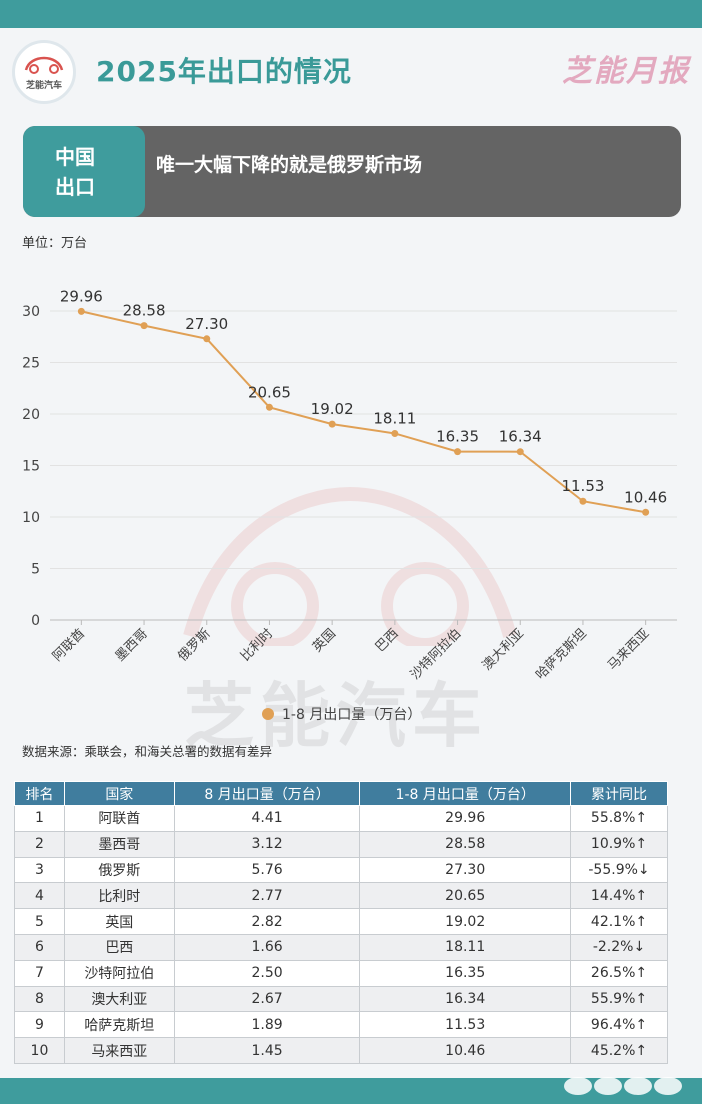 This screenshot has height=1104, width=702. I want to click on x-tick-label: 哈萨克斯坦, so click(561, 654).